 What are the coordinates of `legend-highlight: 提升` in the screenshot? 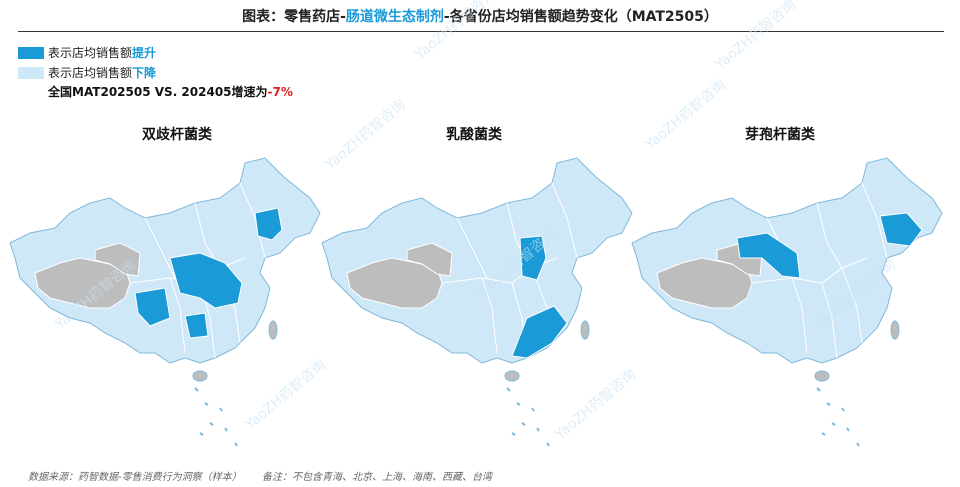 It's located at (144, 53).